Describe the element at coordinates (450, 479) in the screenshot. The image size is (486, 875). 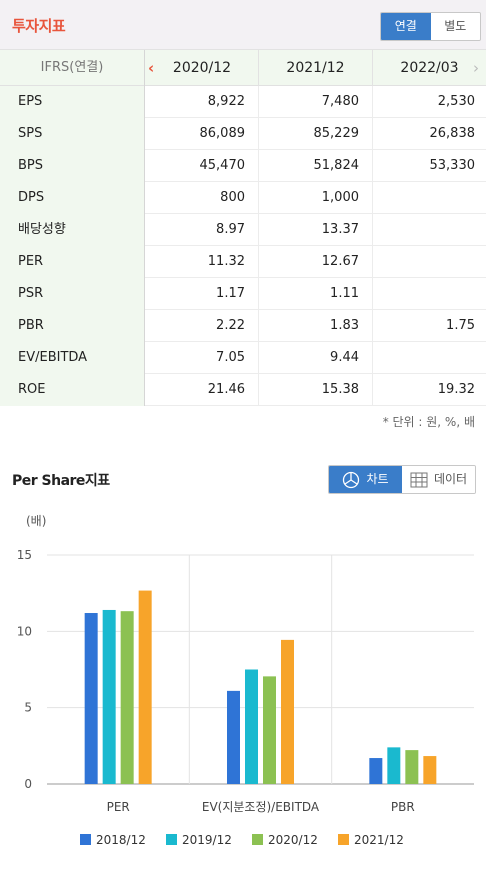
I see `data-view-label: 데이터` at that location.